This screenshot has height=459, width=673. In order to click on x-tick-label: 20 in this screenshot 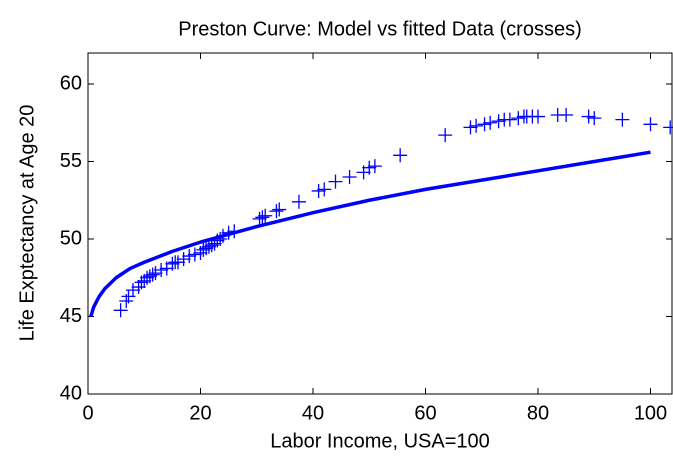, I will do `click(200, 413)`.